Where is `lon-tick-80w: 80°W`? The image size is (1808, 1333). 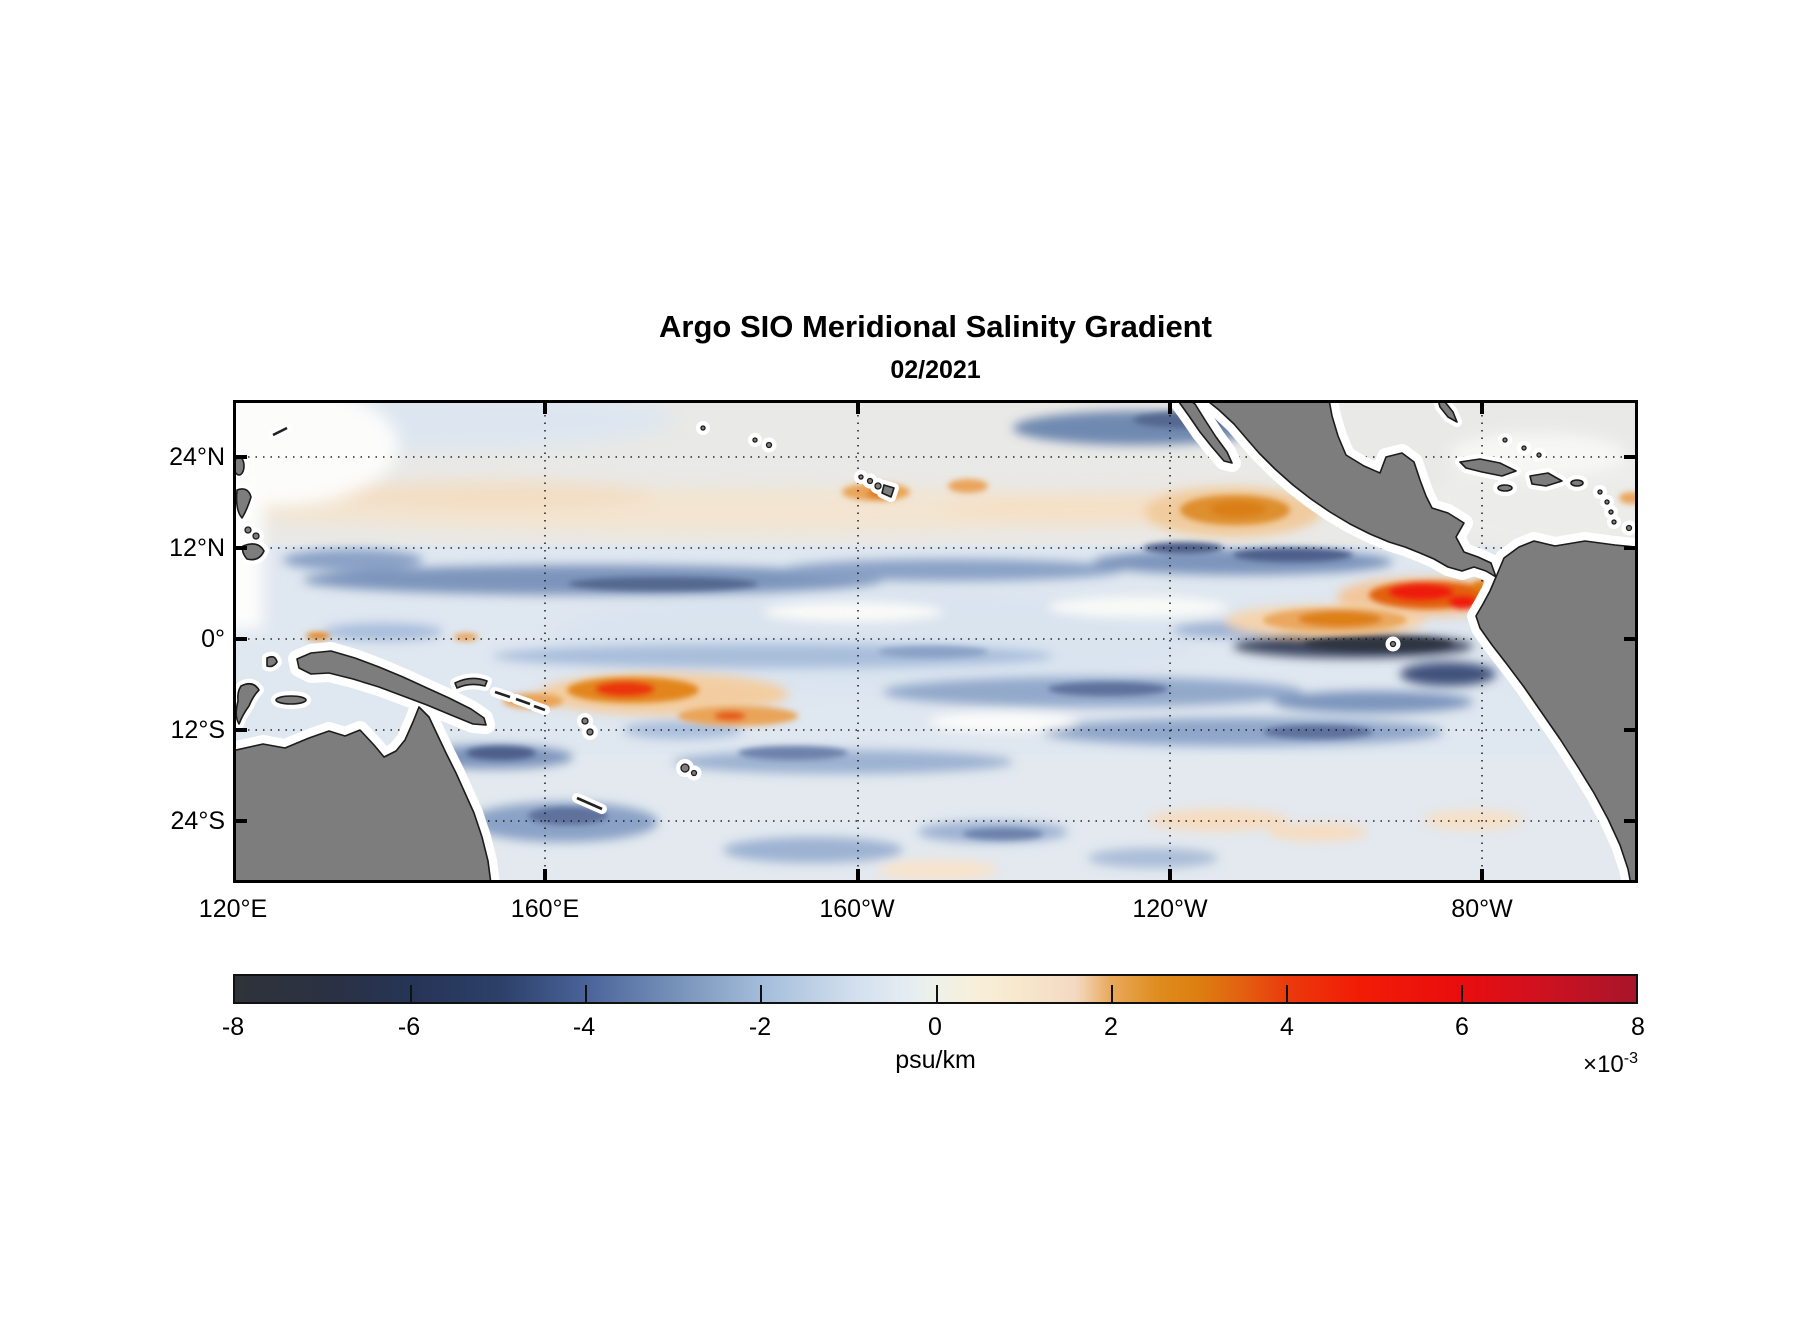 lon-tick-80w: 80°W is located at coordinates (1482, 909).